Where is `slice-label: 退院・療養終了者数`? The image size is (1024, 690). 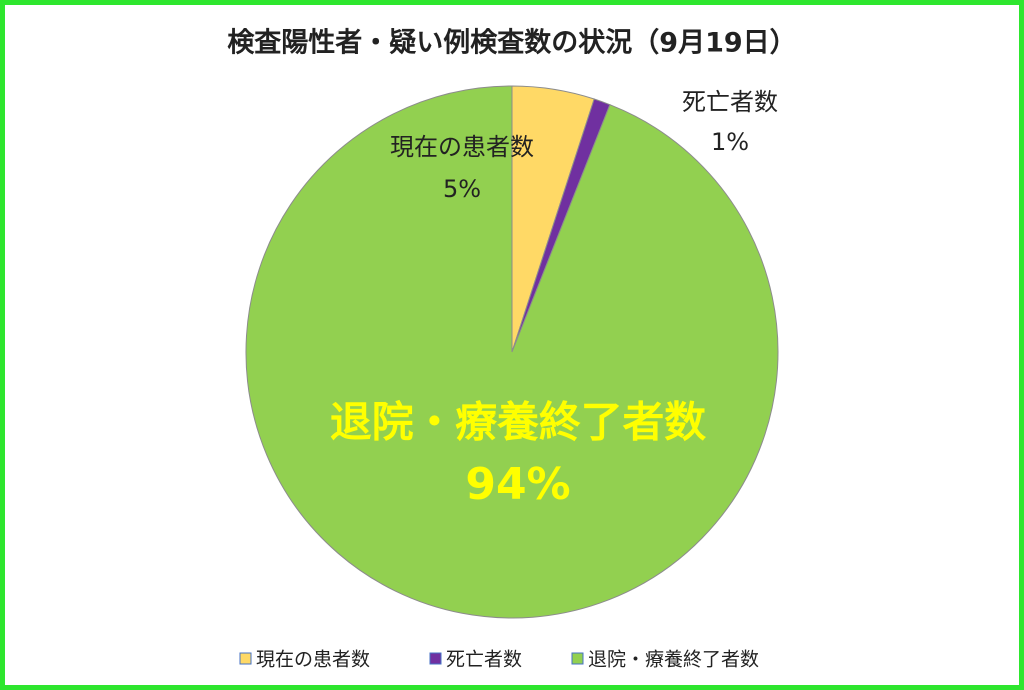
slice-label: 退院・療養終了者数 is located at coordinates (518, 422).